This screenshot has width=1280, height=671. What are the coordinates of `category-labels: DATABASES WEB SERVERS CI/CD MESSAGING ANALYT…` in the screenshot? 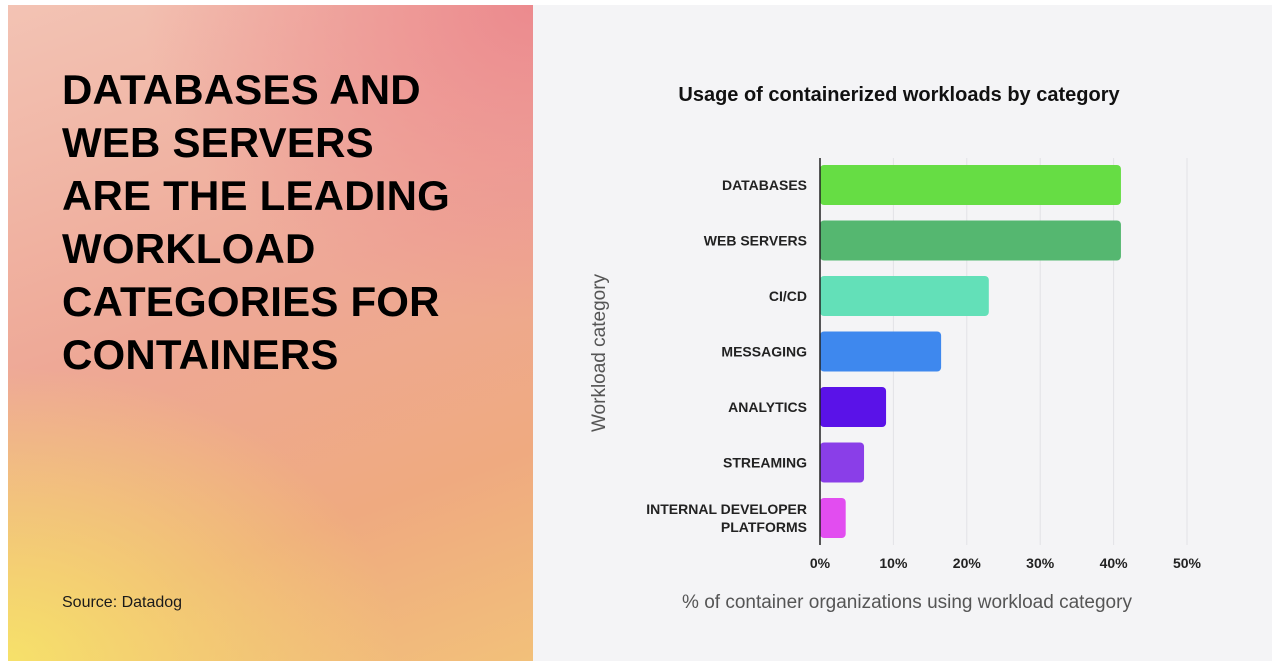 It's located at (726, 356).